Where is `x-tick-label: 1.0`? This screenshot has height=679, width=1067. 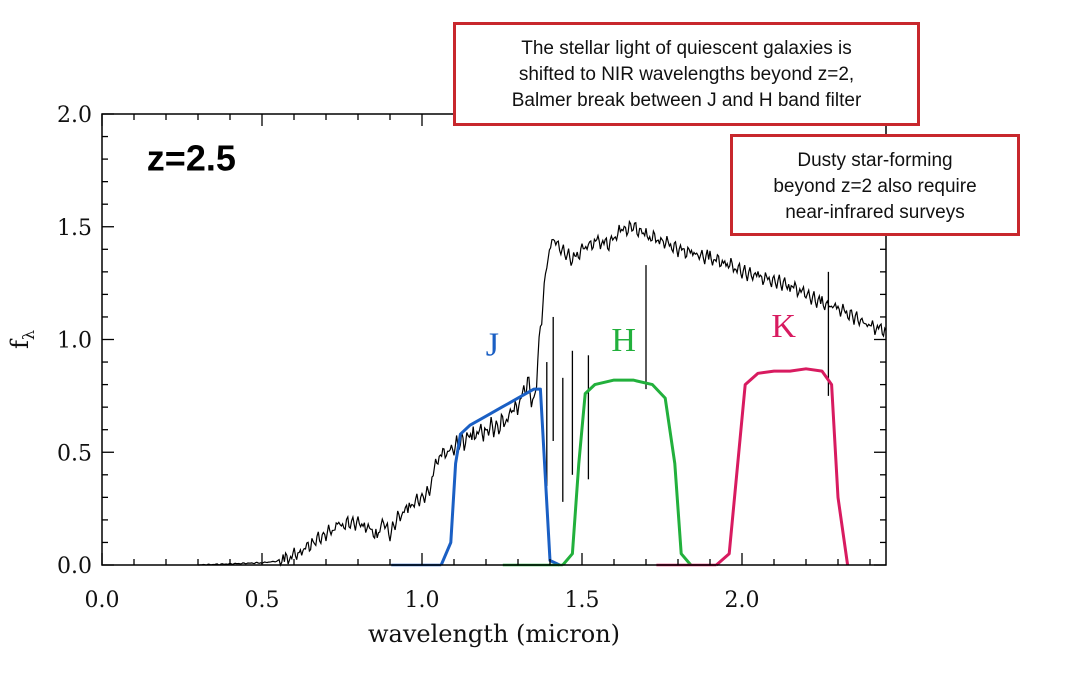
x-tick-label: 1.0 is located at coordinates (422, 600).